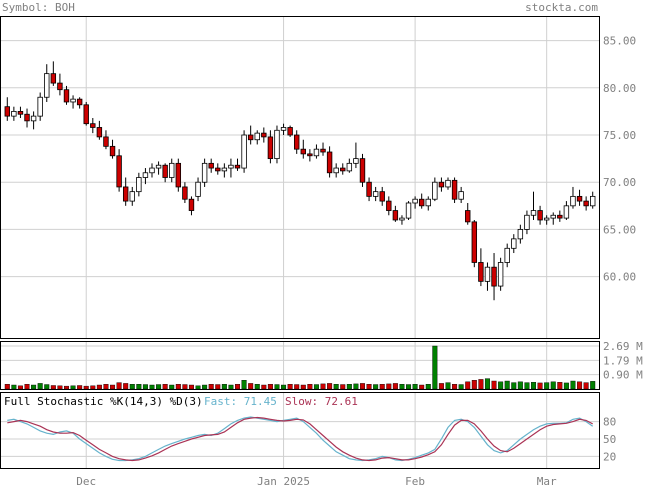 The image size is (655, 486). I want to click on stochastic-slow-line, so click(300, 439).